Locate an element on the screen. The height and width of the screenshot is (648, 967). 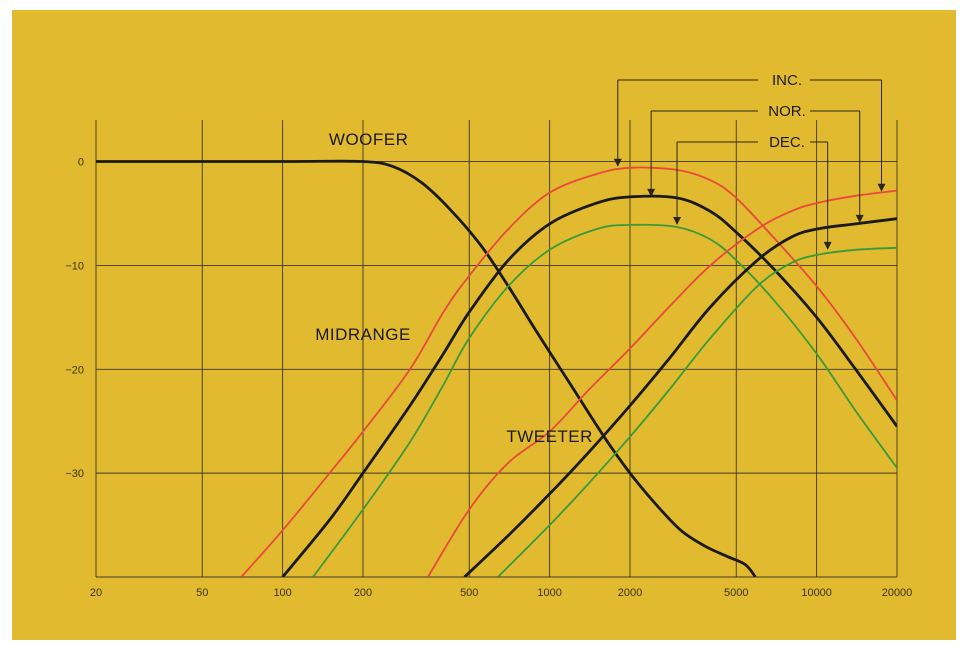
legend-label: DEC. is located at coordinates (787, 142).